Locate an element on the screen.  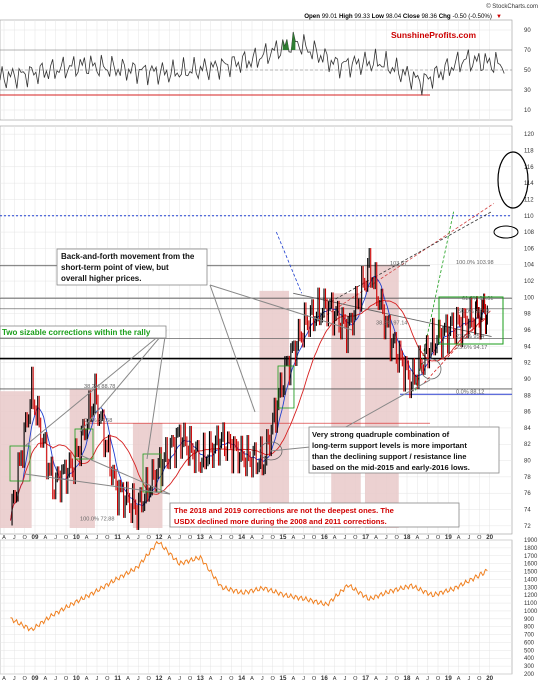
gold-tick-1400: 1400 is located at coordinates (531, 580).